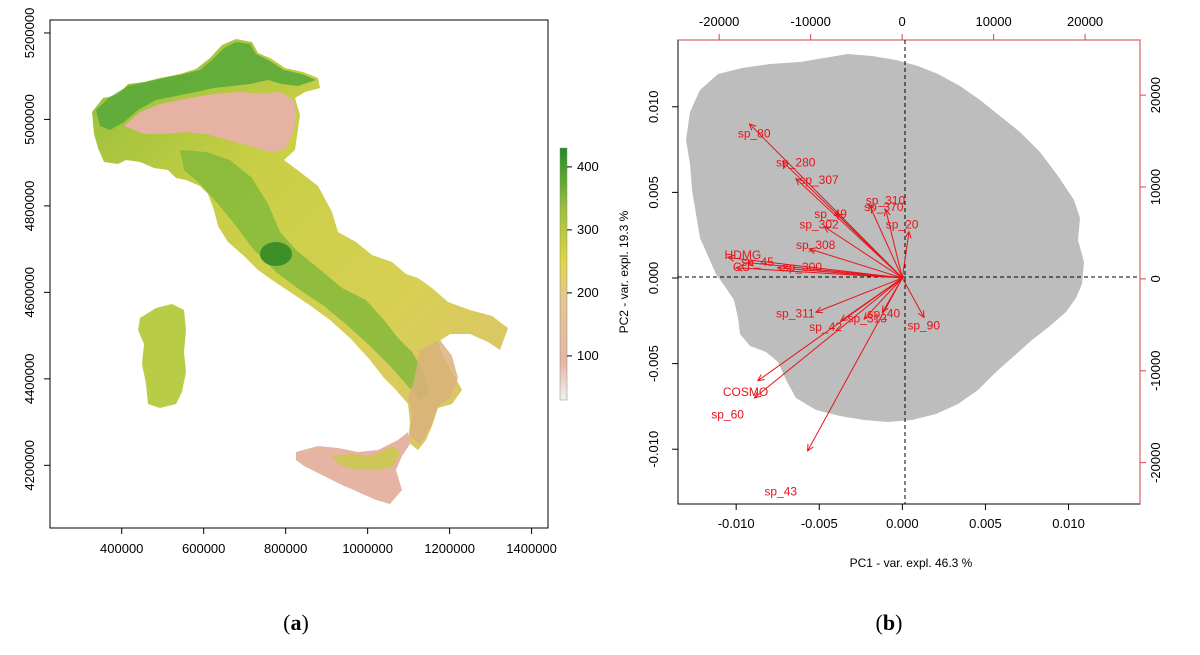 Image resolution: width=1200 pixels, height=655 pixels. I want to click on pc2-tick-label: 0.005, so click(653, 192).